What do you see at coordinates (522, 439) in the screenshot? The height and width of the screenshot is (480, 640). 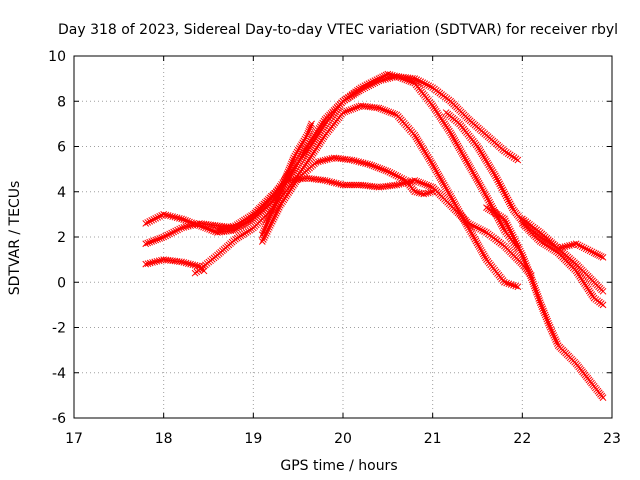 I see `x-tick-label: 22` at bounding box center [522, 439].